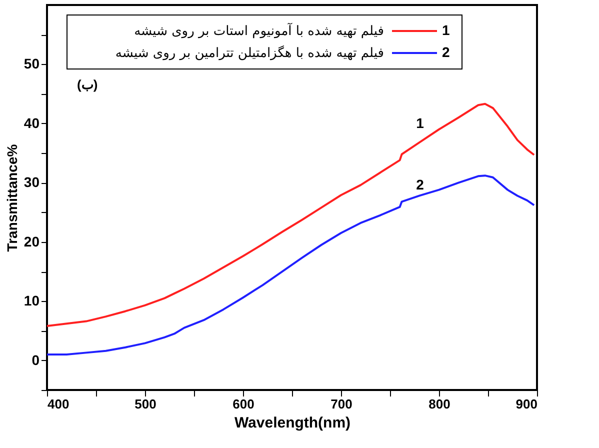  I want to click on legend-label: فیلم تهیه شده با آمونیوم استات بر روی شیشه, so click(259, 30).